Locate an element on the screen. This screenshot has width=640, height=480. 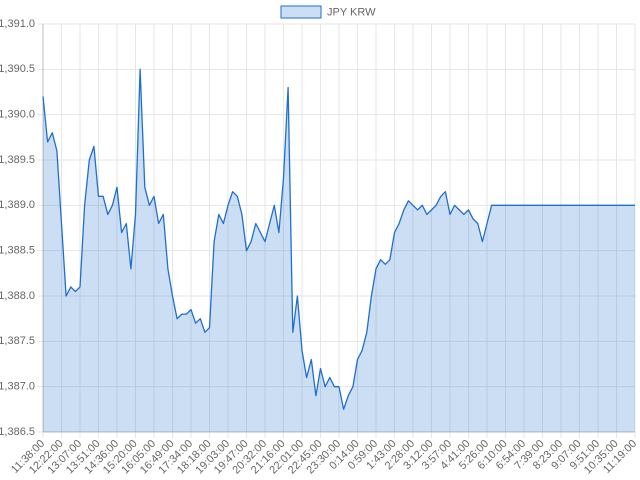
legend-swatch is located at coordinates (301, 12).